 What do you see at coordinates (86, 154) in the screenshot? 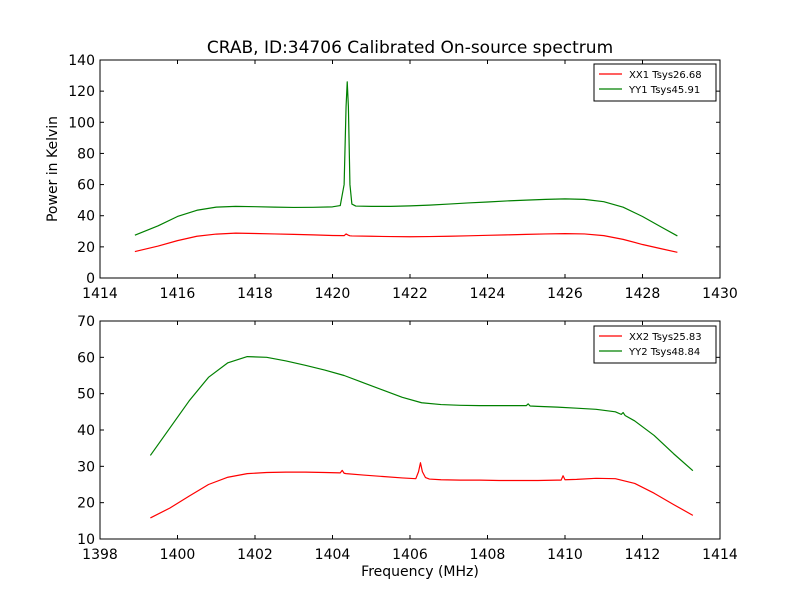
I see `y-tick-label: 80` at bounding box center [86, 154].